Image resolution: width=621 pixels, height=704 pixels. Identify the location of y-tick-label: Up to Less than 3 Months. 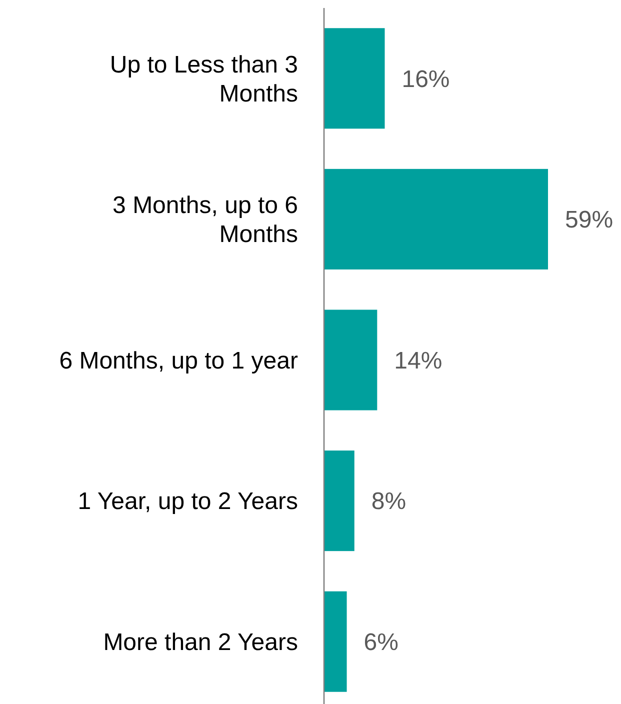
(204, 79).